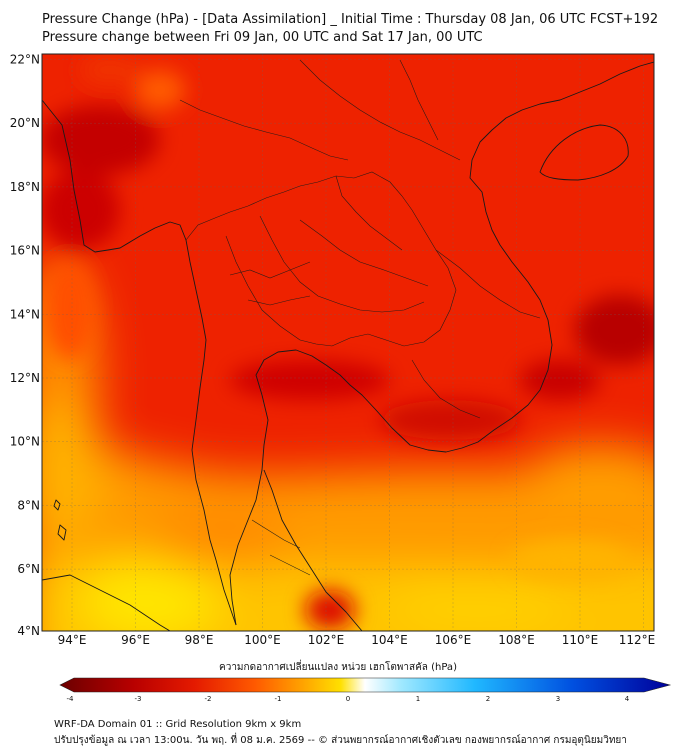 Image resolution: width=676 pixels, height=756 pixels. Describe the element at coordinates (28, 505) in the screenshot. I see `lat-label: 8°N` at that location.